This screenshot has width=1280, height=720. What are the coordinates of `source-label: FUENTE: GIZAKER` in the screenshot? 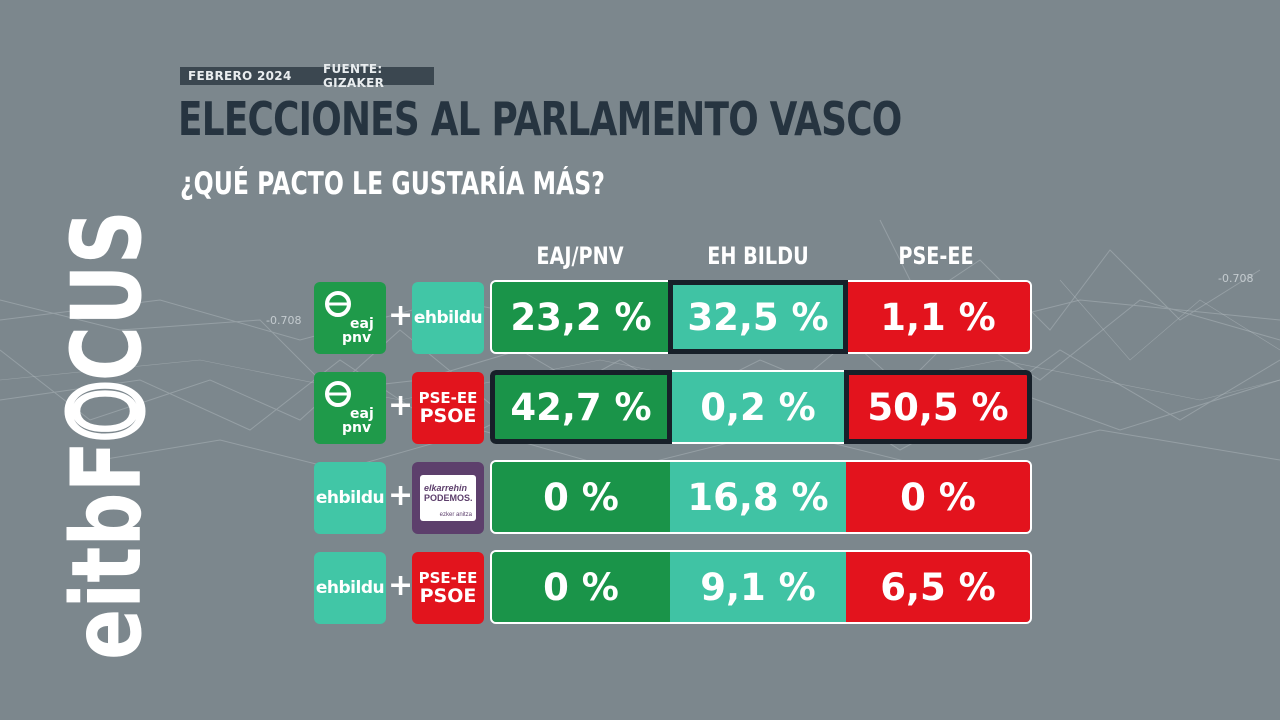 It's located at (354, 76).